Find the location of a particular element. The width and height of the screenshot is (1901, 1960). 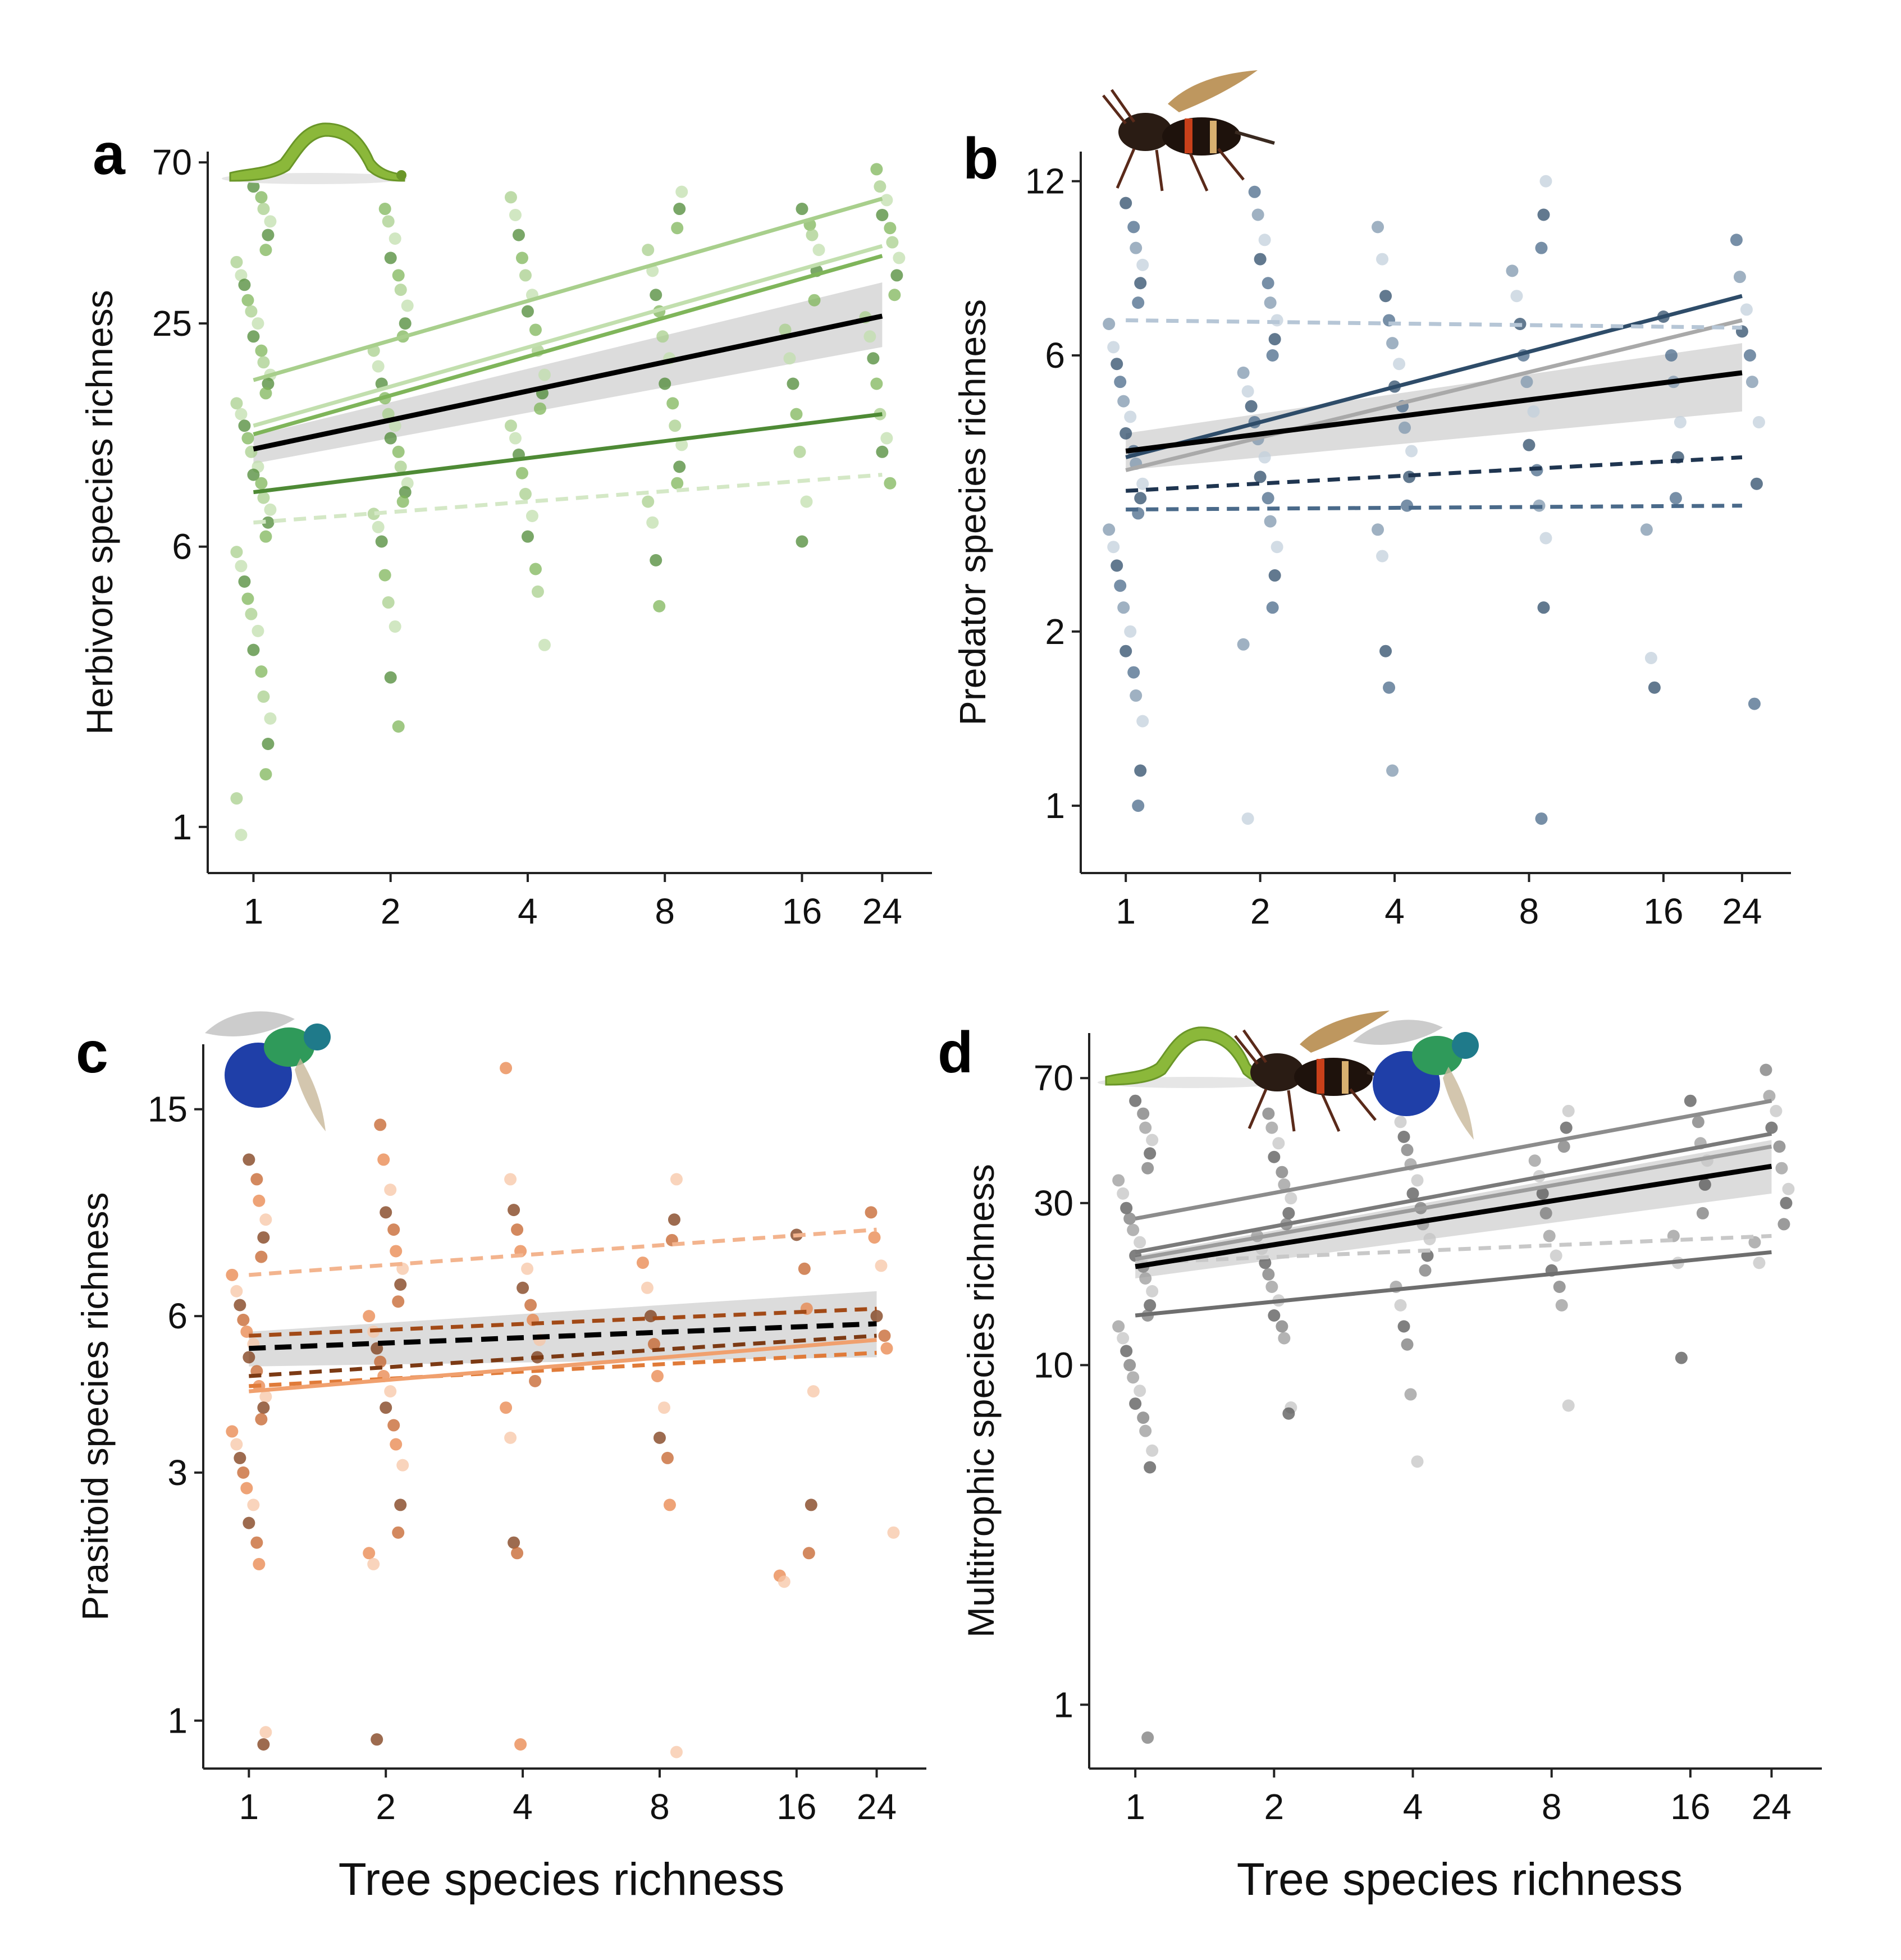

panel-letter: b is located at coordinates (981, 158).